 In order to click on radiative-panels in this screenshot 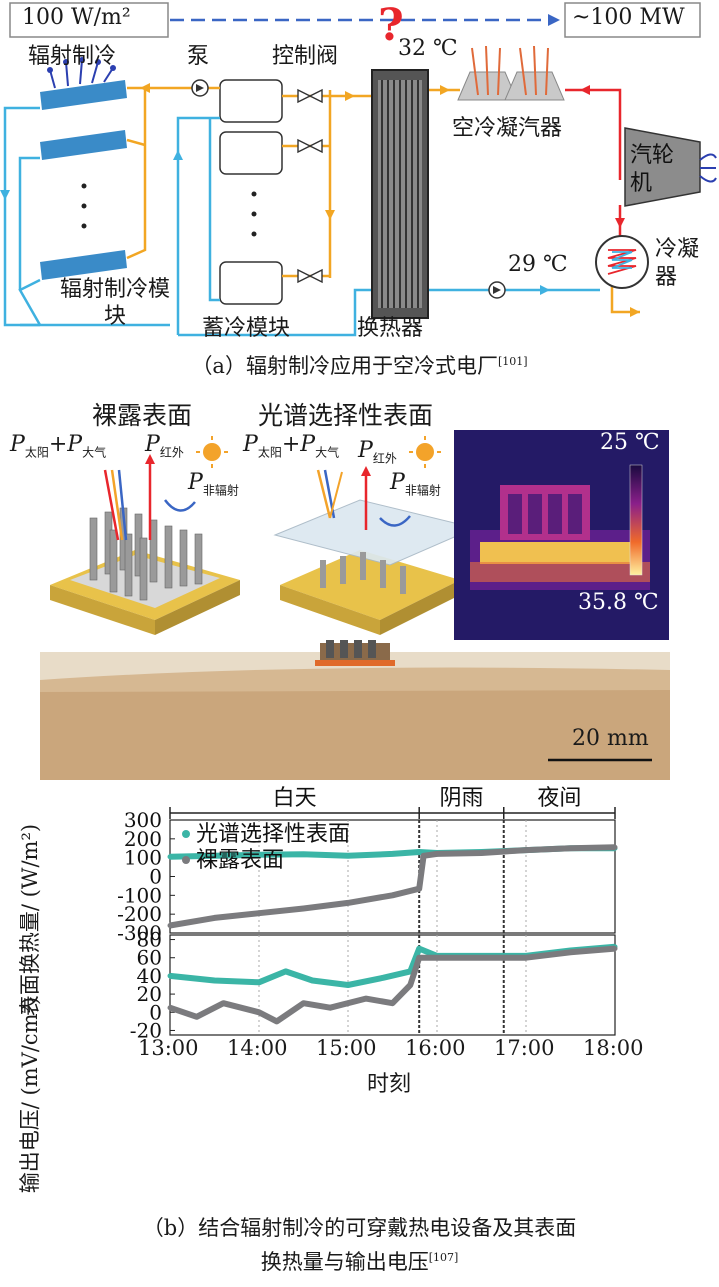, I will do `click(83, 168)`.